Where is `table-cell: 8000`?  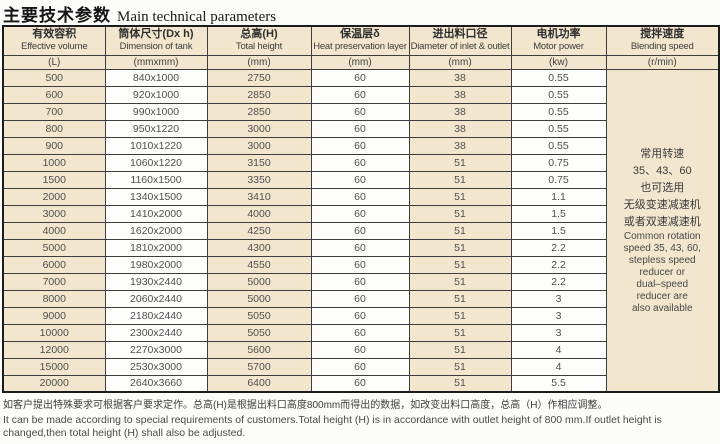 table-cell: 8000 is located at coordinates (54, 298).